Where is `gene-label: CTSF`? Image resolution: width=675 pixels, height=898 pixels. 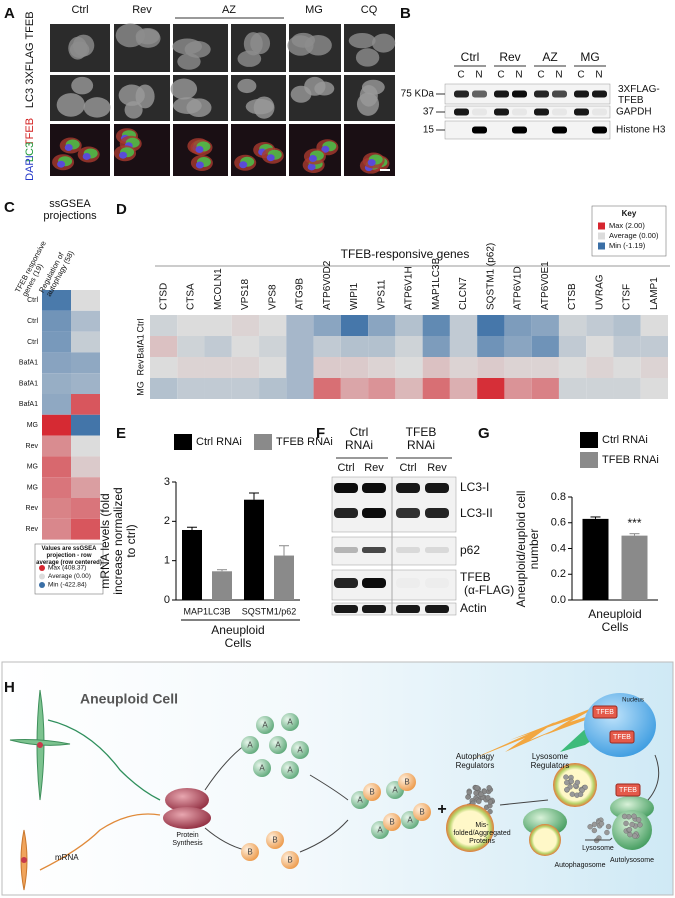 gene-label: CTSF is located at coordinates (627, 297).